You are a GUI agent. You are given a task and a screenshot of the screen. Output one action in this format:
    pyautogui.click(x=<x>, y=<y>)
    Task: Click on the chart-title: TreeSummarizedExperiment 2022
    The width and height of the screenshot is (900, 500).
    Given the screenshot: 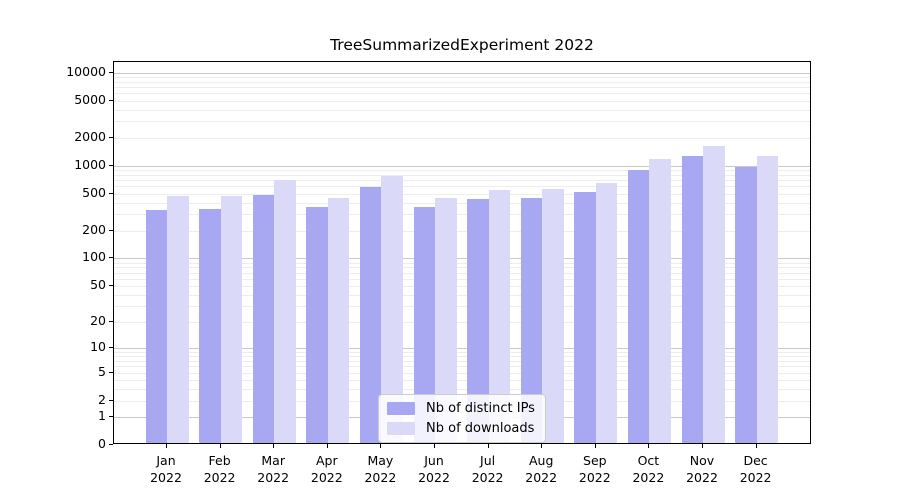 What is the action you would take?
    pyautogui.click(x=462, y=45)
    